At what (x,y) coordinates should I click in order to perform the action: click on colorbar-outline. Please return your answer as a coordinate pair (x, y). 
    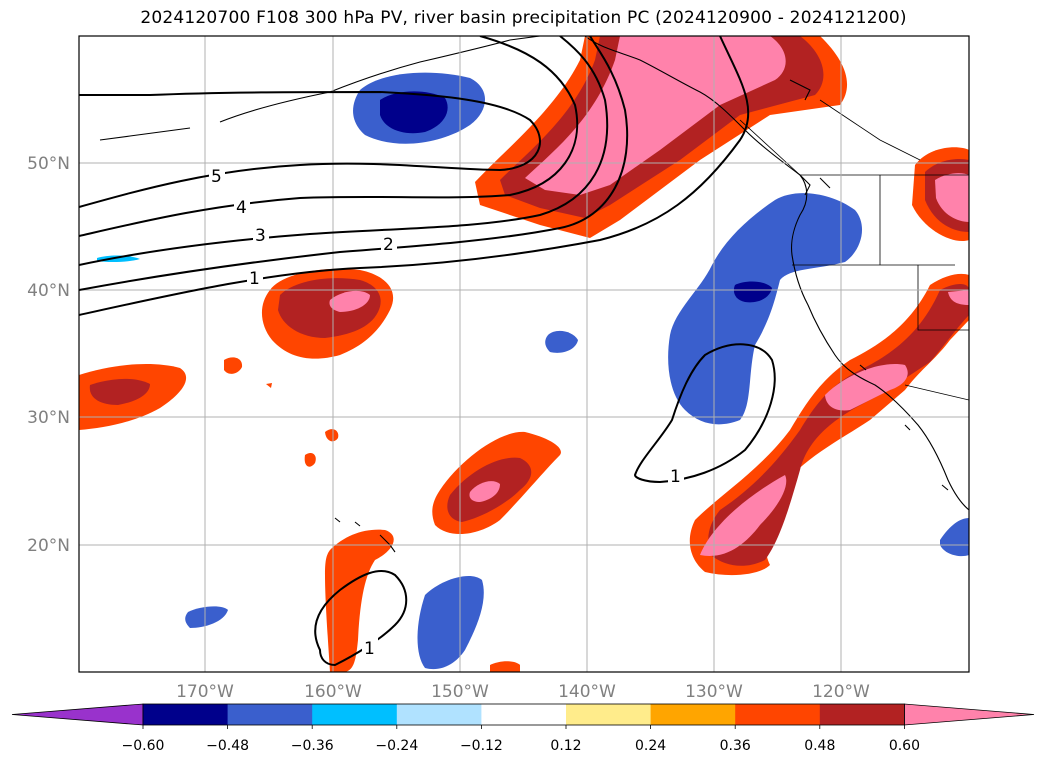
    Looking at the image, I should click on (523, 714).